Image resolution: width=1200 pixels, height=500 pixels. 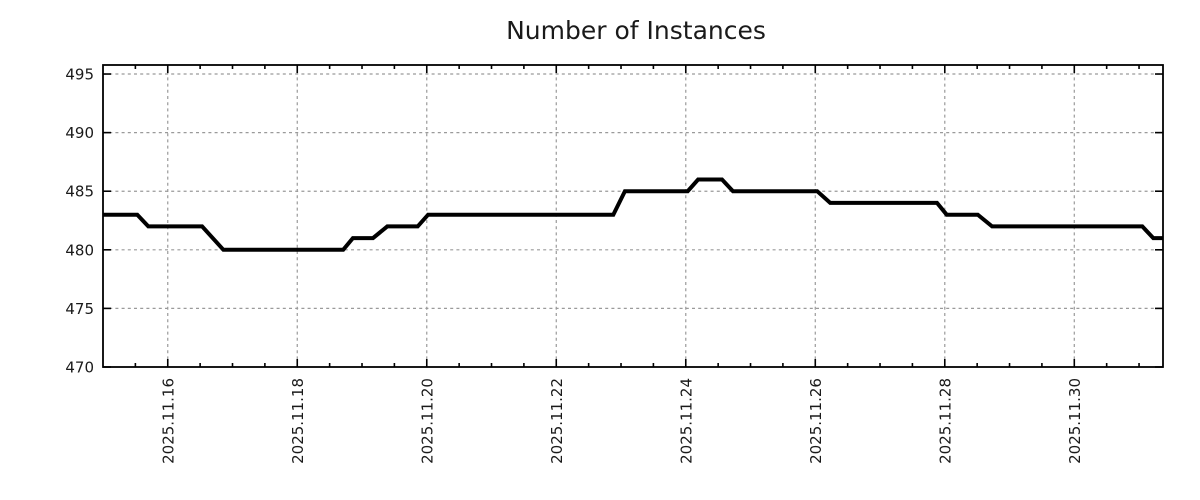 I want to click on x-tick-label: 2025.11.24, so click(x=686, y=421).